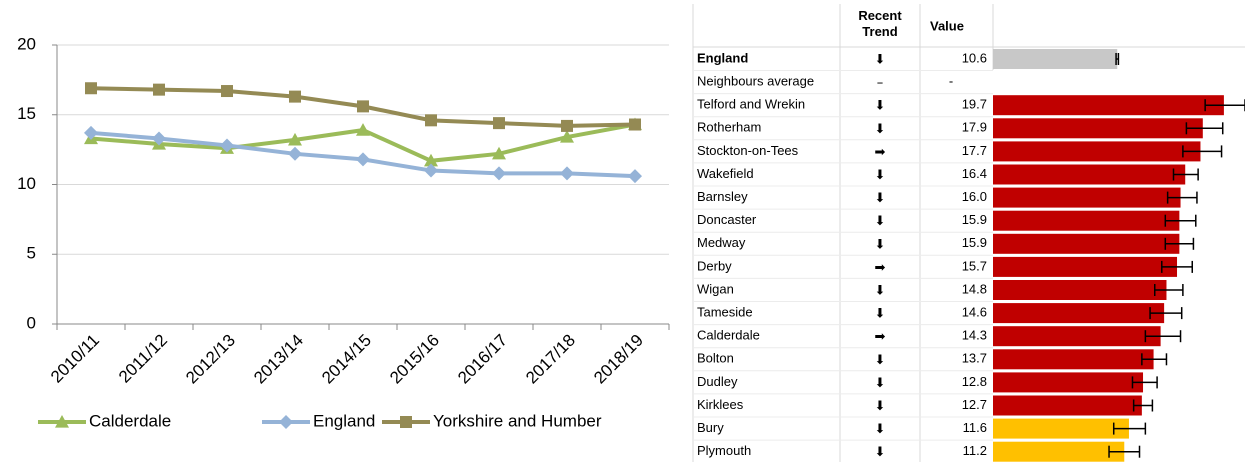 Image resolution: width=1245 pixels, height=462 pixels. What do you see at coordinates (729, 127) in the screenshot?
I see `row-name: Rotherham` at bounding box center [729, 127].